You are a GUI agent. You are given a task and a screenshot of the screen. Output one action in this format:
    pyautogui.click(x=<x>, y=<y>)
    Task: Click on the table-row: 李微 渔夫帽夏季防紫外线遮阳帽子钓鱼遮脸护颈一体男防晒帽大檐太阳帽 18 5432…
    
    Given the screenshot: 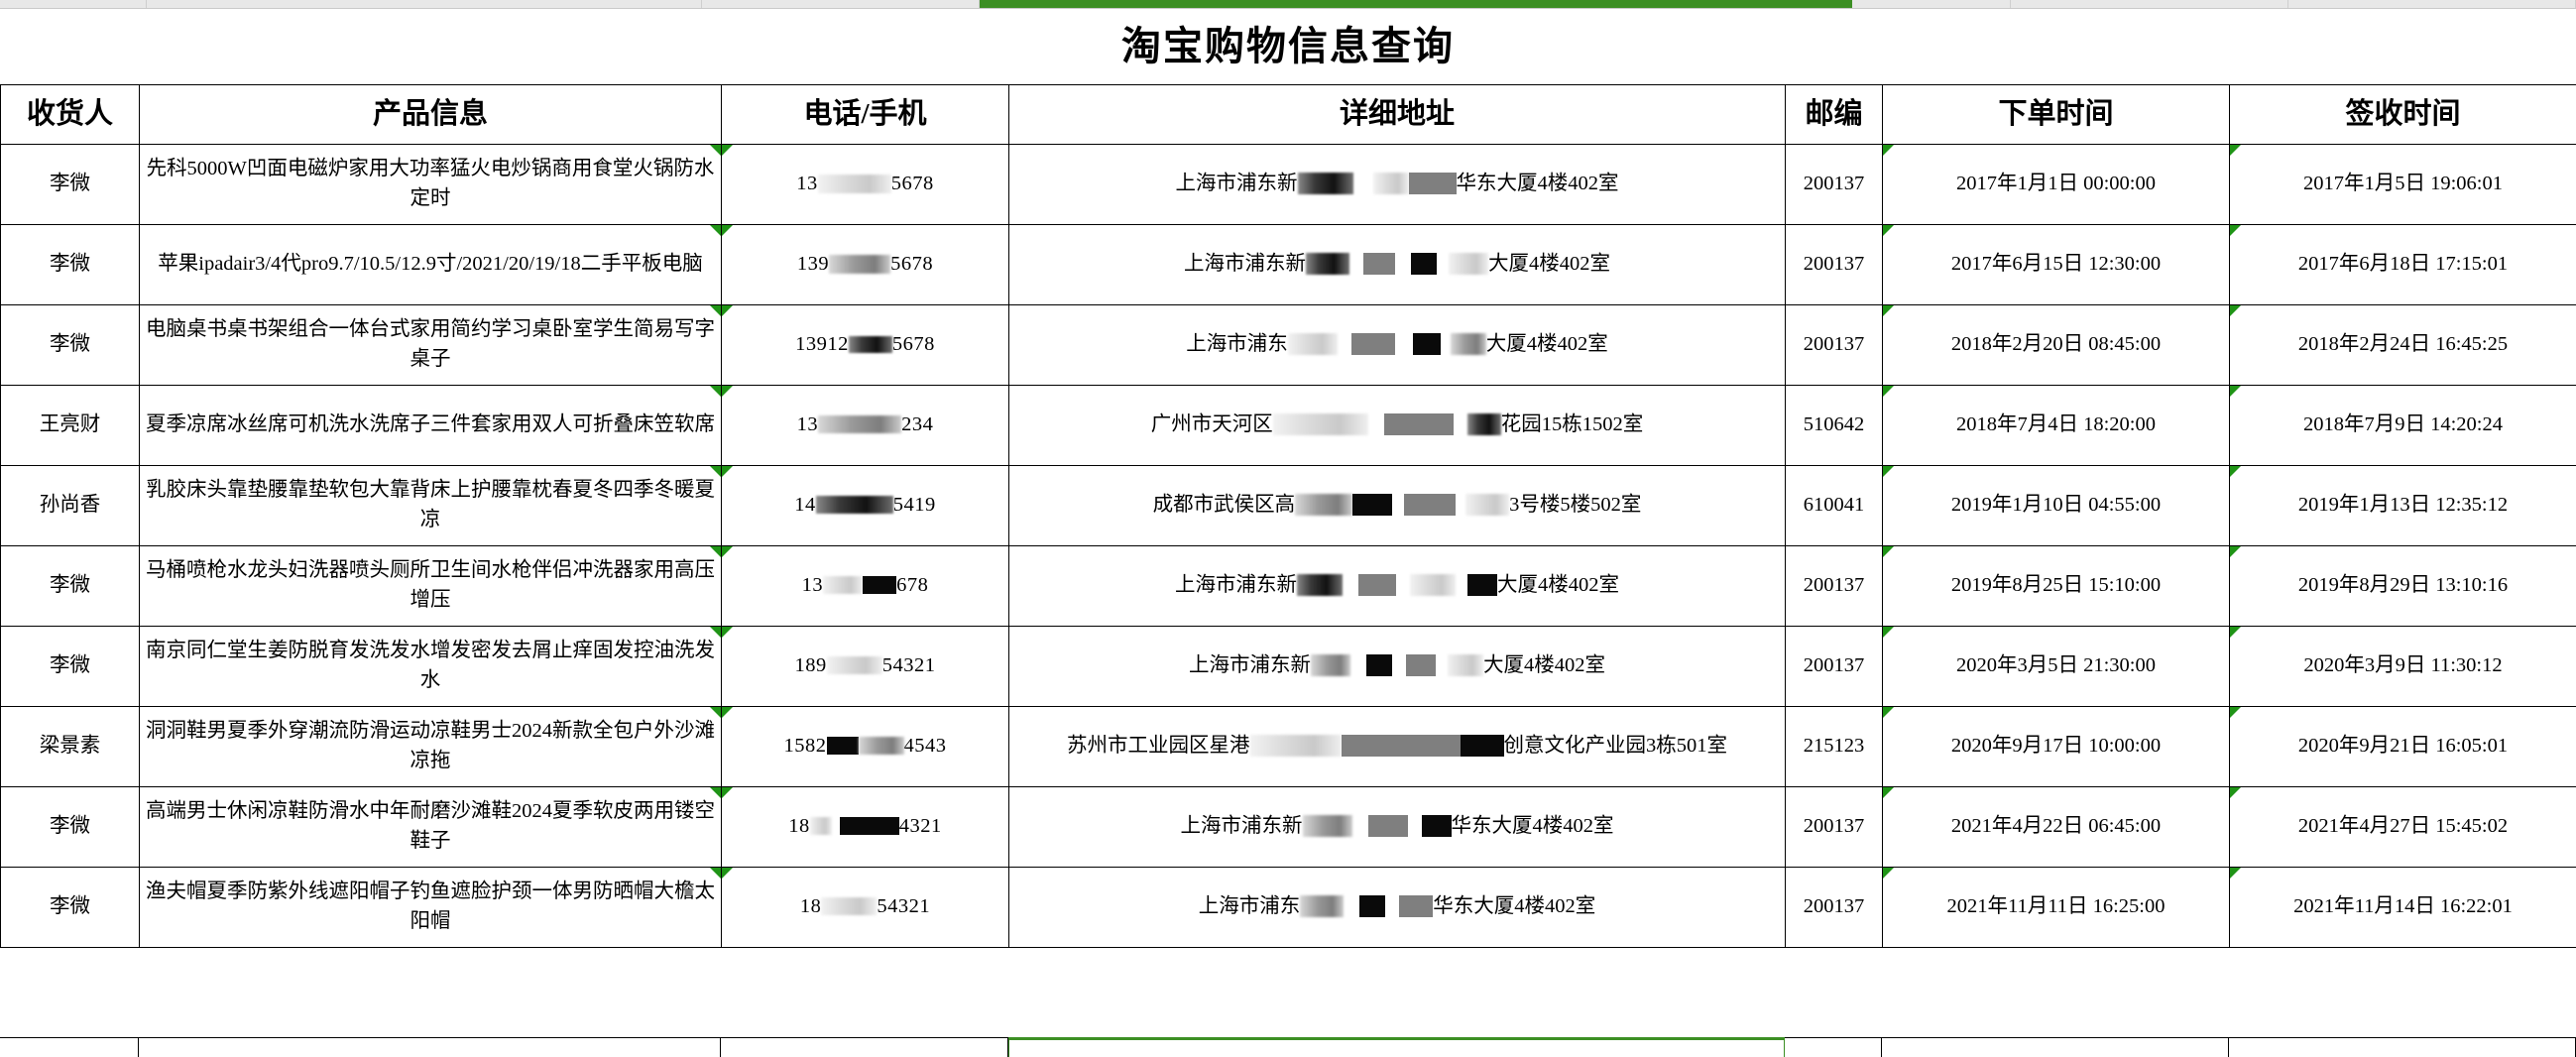 What is the action you would take?
    pyautogui.click(x=1288, y=907)
    